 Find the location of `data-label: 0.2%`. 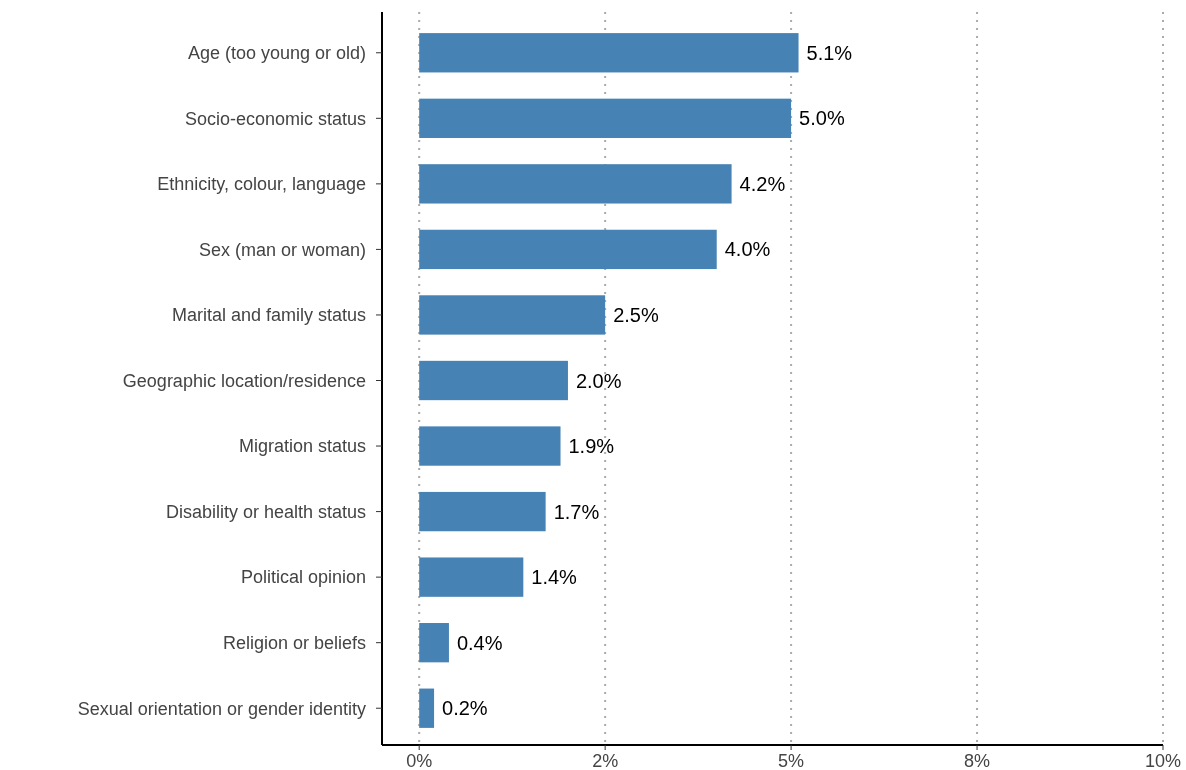

data-label: 0.2% is located at coordinates (465, 708).